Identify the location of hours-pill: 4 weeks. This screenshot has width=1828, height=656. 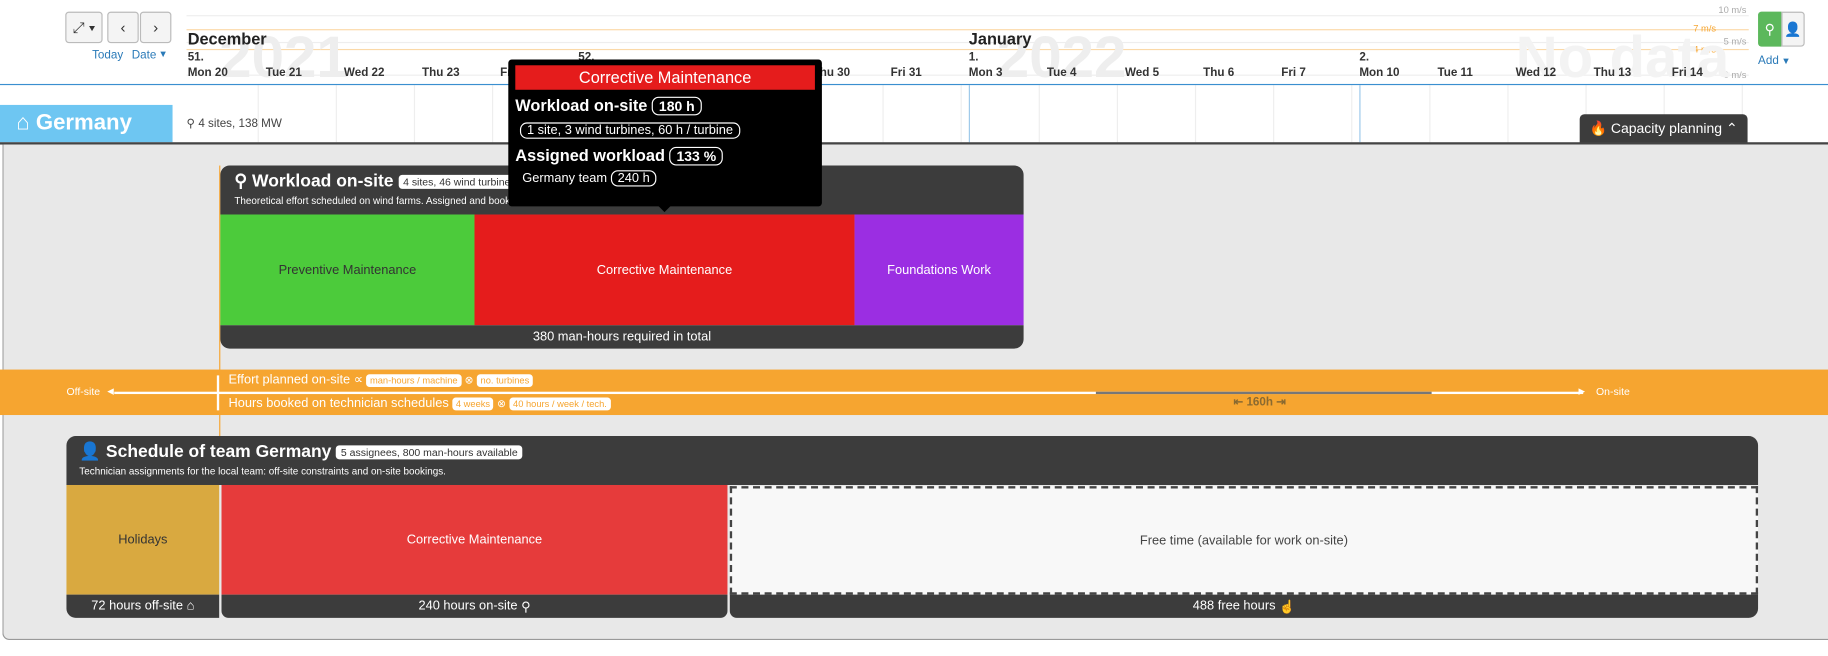
(473, 403).